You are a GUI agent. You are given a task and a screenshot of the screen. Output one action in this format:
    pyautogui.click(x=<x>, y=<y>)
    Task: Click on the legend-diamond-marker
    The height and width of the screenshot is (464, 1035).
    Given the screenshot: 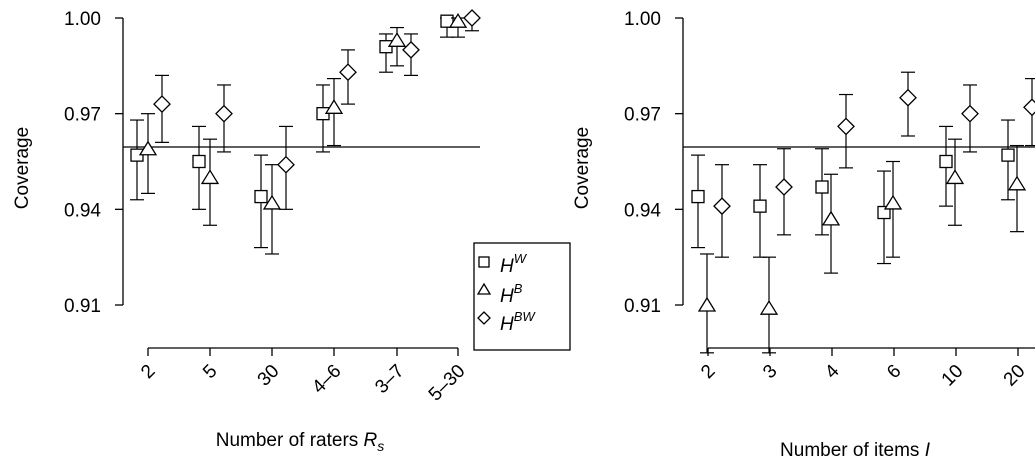 What is the action you would take?
    pyautogui.click(x=484, y=318)
    